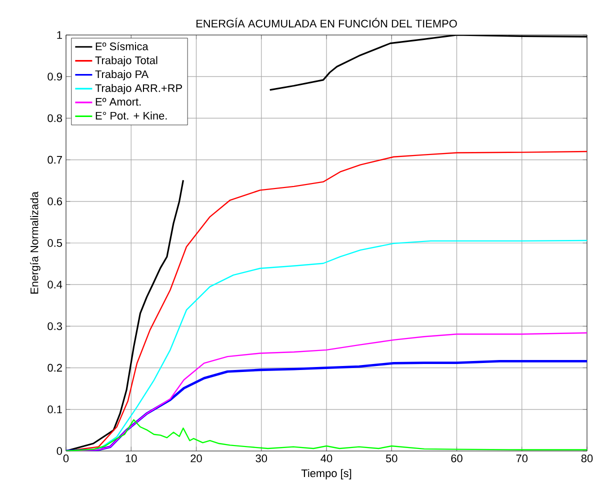  What do you see at coordinates (55, 118) in the screenshot?
I see `y-tick-label: 0.8` at bounding box center [55, 118].